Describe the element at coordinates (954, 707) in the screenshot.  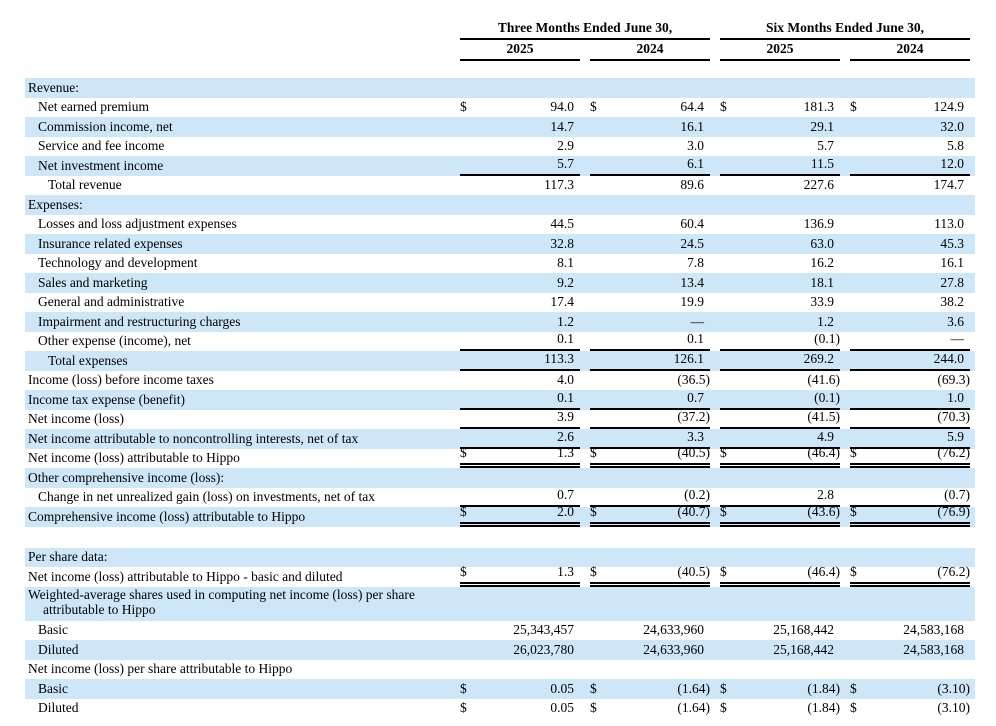
I see `cell-value: (3.10)` at that location.